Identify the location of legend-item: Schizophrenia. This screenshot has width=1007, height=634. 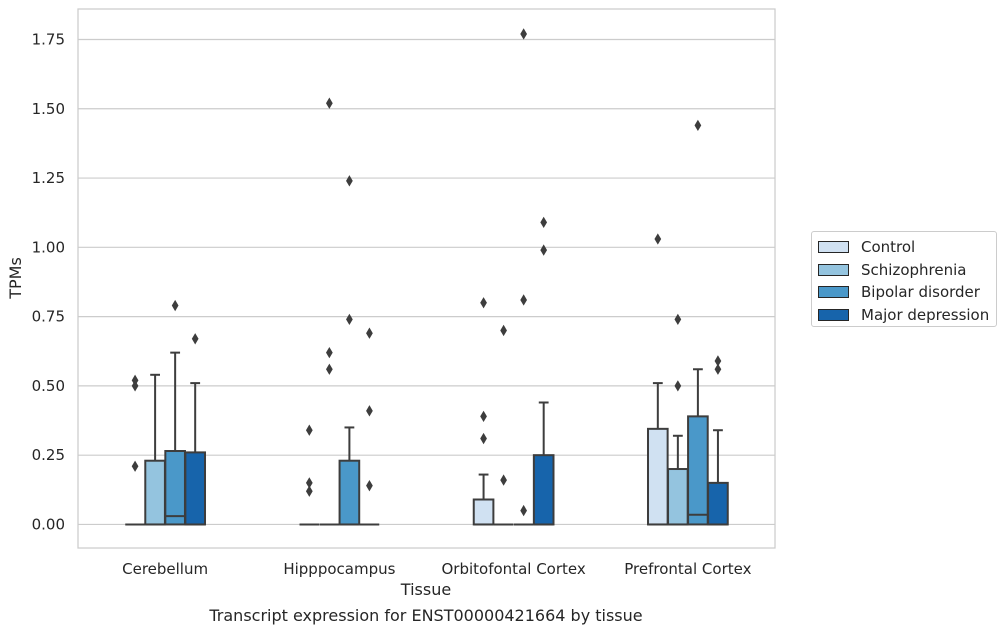
(907, 270).